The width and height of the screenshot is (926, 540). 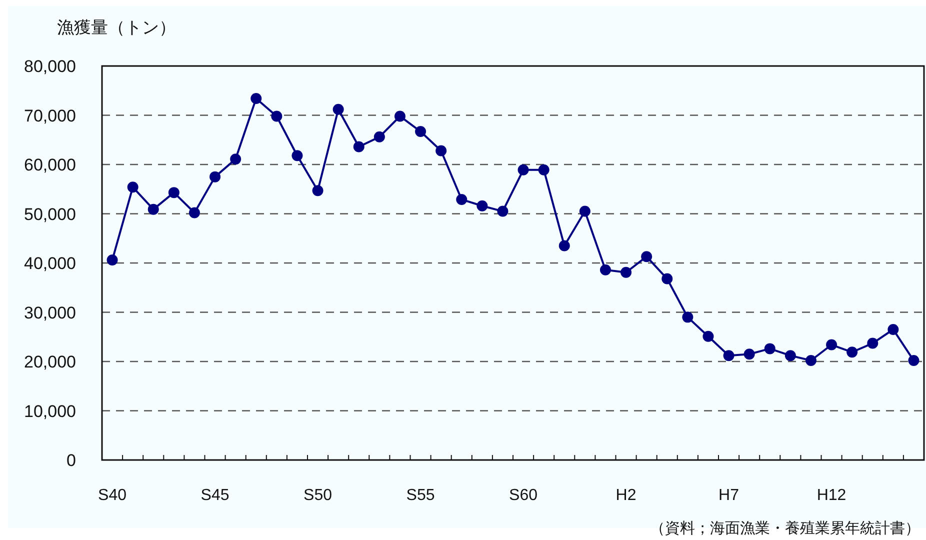 What do you see at coordinates (50, 312) in the screenshot?
I see `y-tick-label: 30,000` at bounding box center [50, 312].